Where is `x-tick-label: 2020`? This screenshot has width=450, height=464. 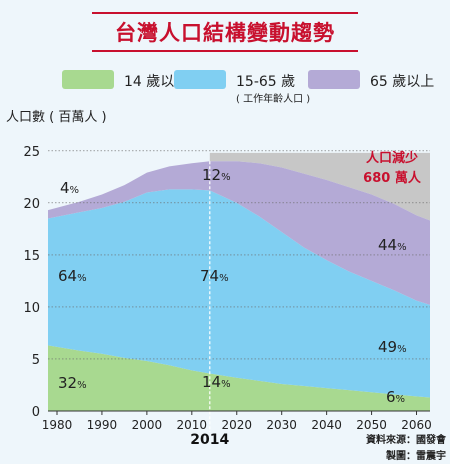
x-tick-label: 2020 is located at coordinates (236, 425).